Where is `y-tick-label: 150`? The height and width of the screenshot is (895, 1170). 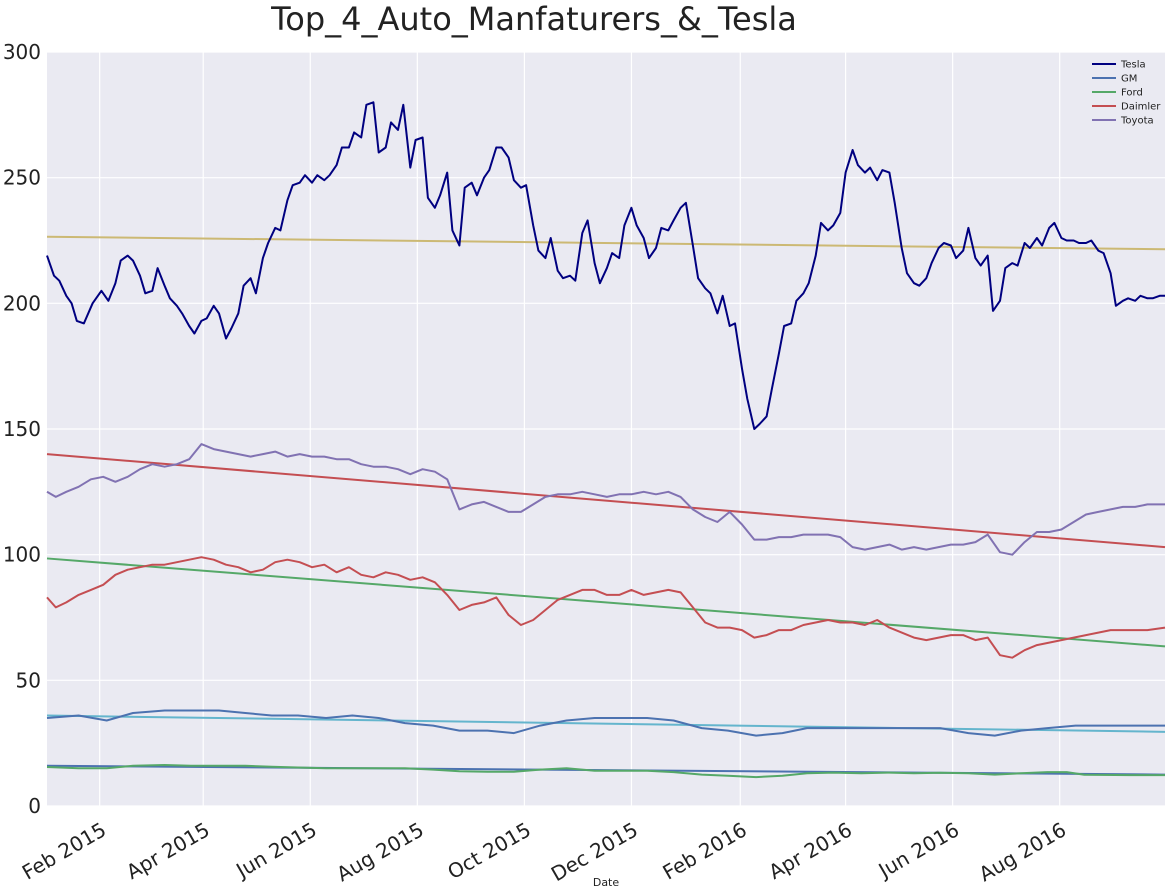
y-tick-label: 150 is located at coordinates (22, 429).